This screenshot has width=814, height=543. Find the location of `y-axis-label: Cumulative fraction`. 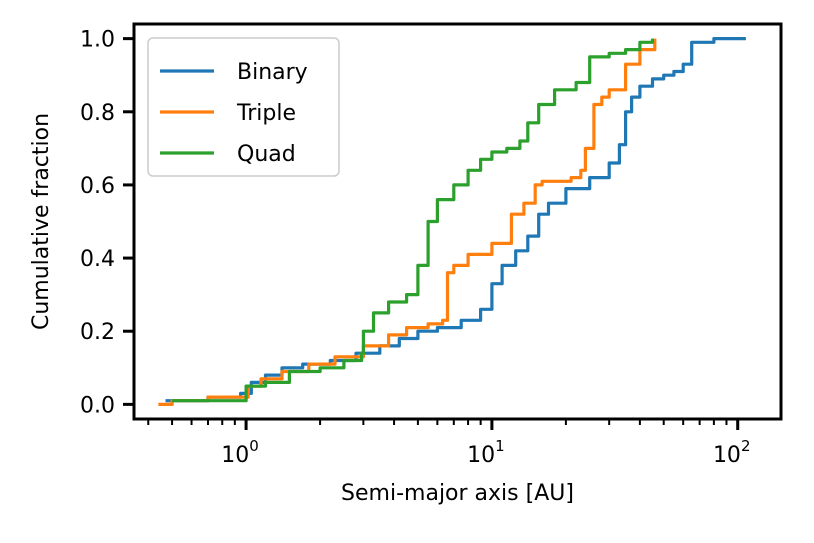

y-axis-label: Cumulative fraction is located at coordinates (41, 221).